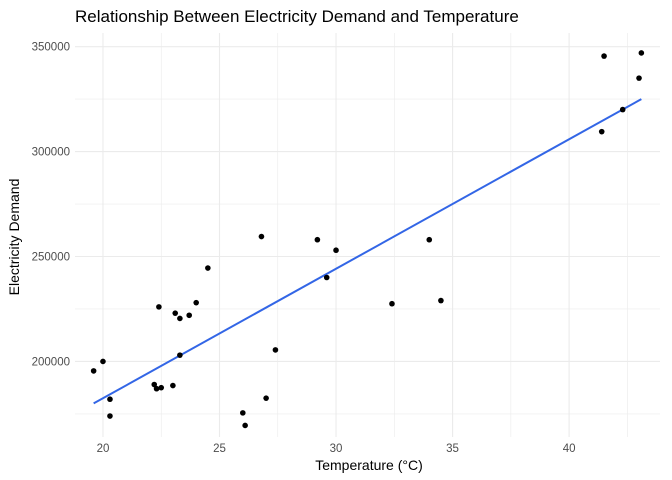 Image resolution: width=672 pixels, height=480 pixels. What do you see at coordinates (14, 237) in the screenshot?
I see `y-axis-title: Electricity Demand` at bounding box center [14, 237].